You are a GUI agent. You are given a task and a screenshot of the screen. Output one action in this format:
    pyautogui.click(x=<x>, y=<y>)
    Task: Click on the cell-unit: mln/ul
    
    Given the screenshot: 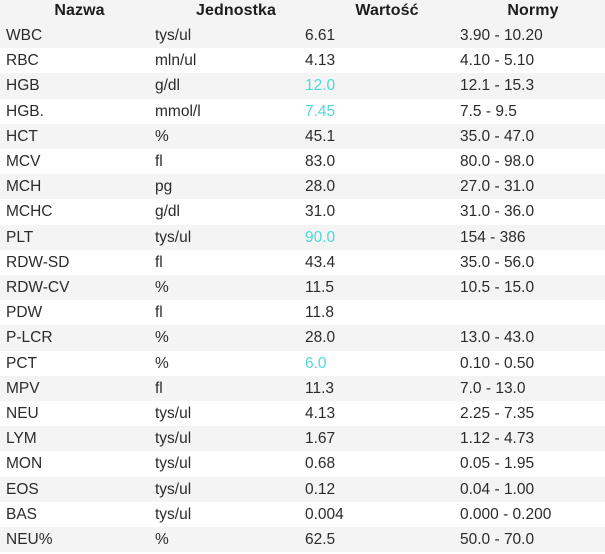 What is the action you would take?
    pyautogui.click(x=176, y=61)
    